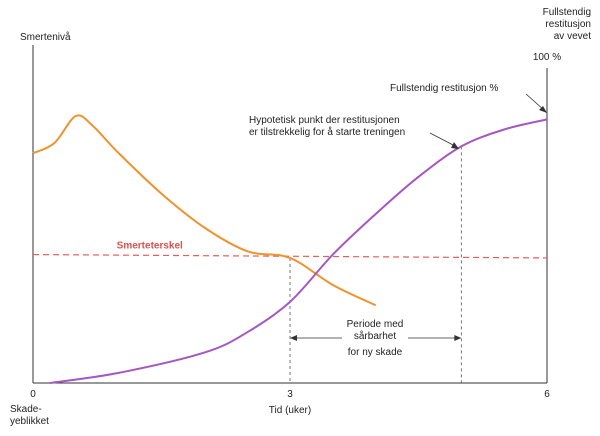 The image size is (600, 436). I want to click on x-origin-label-line-1: Skade-, so click(26, 409).